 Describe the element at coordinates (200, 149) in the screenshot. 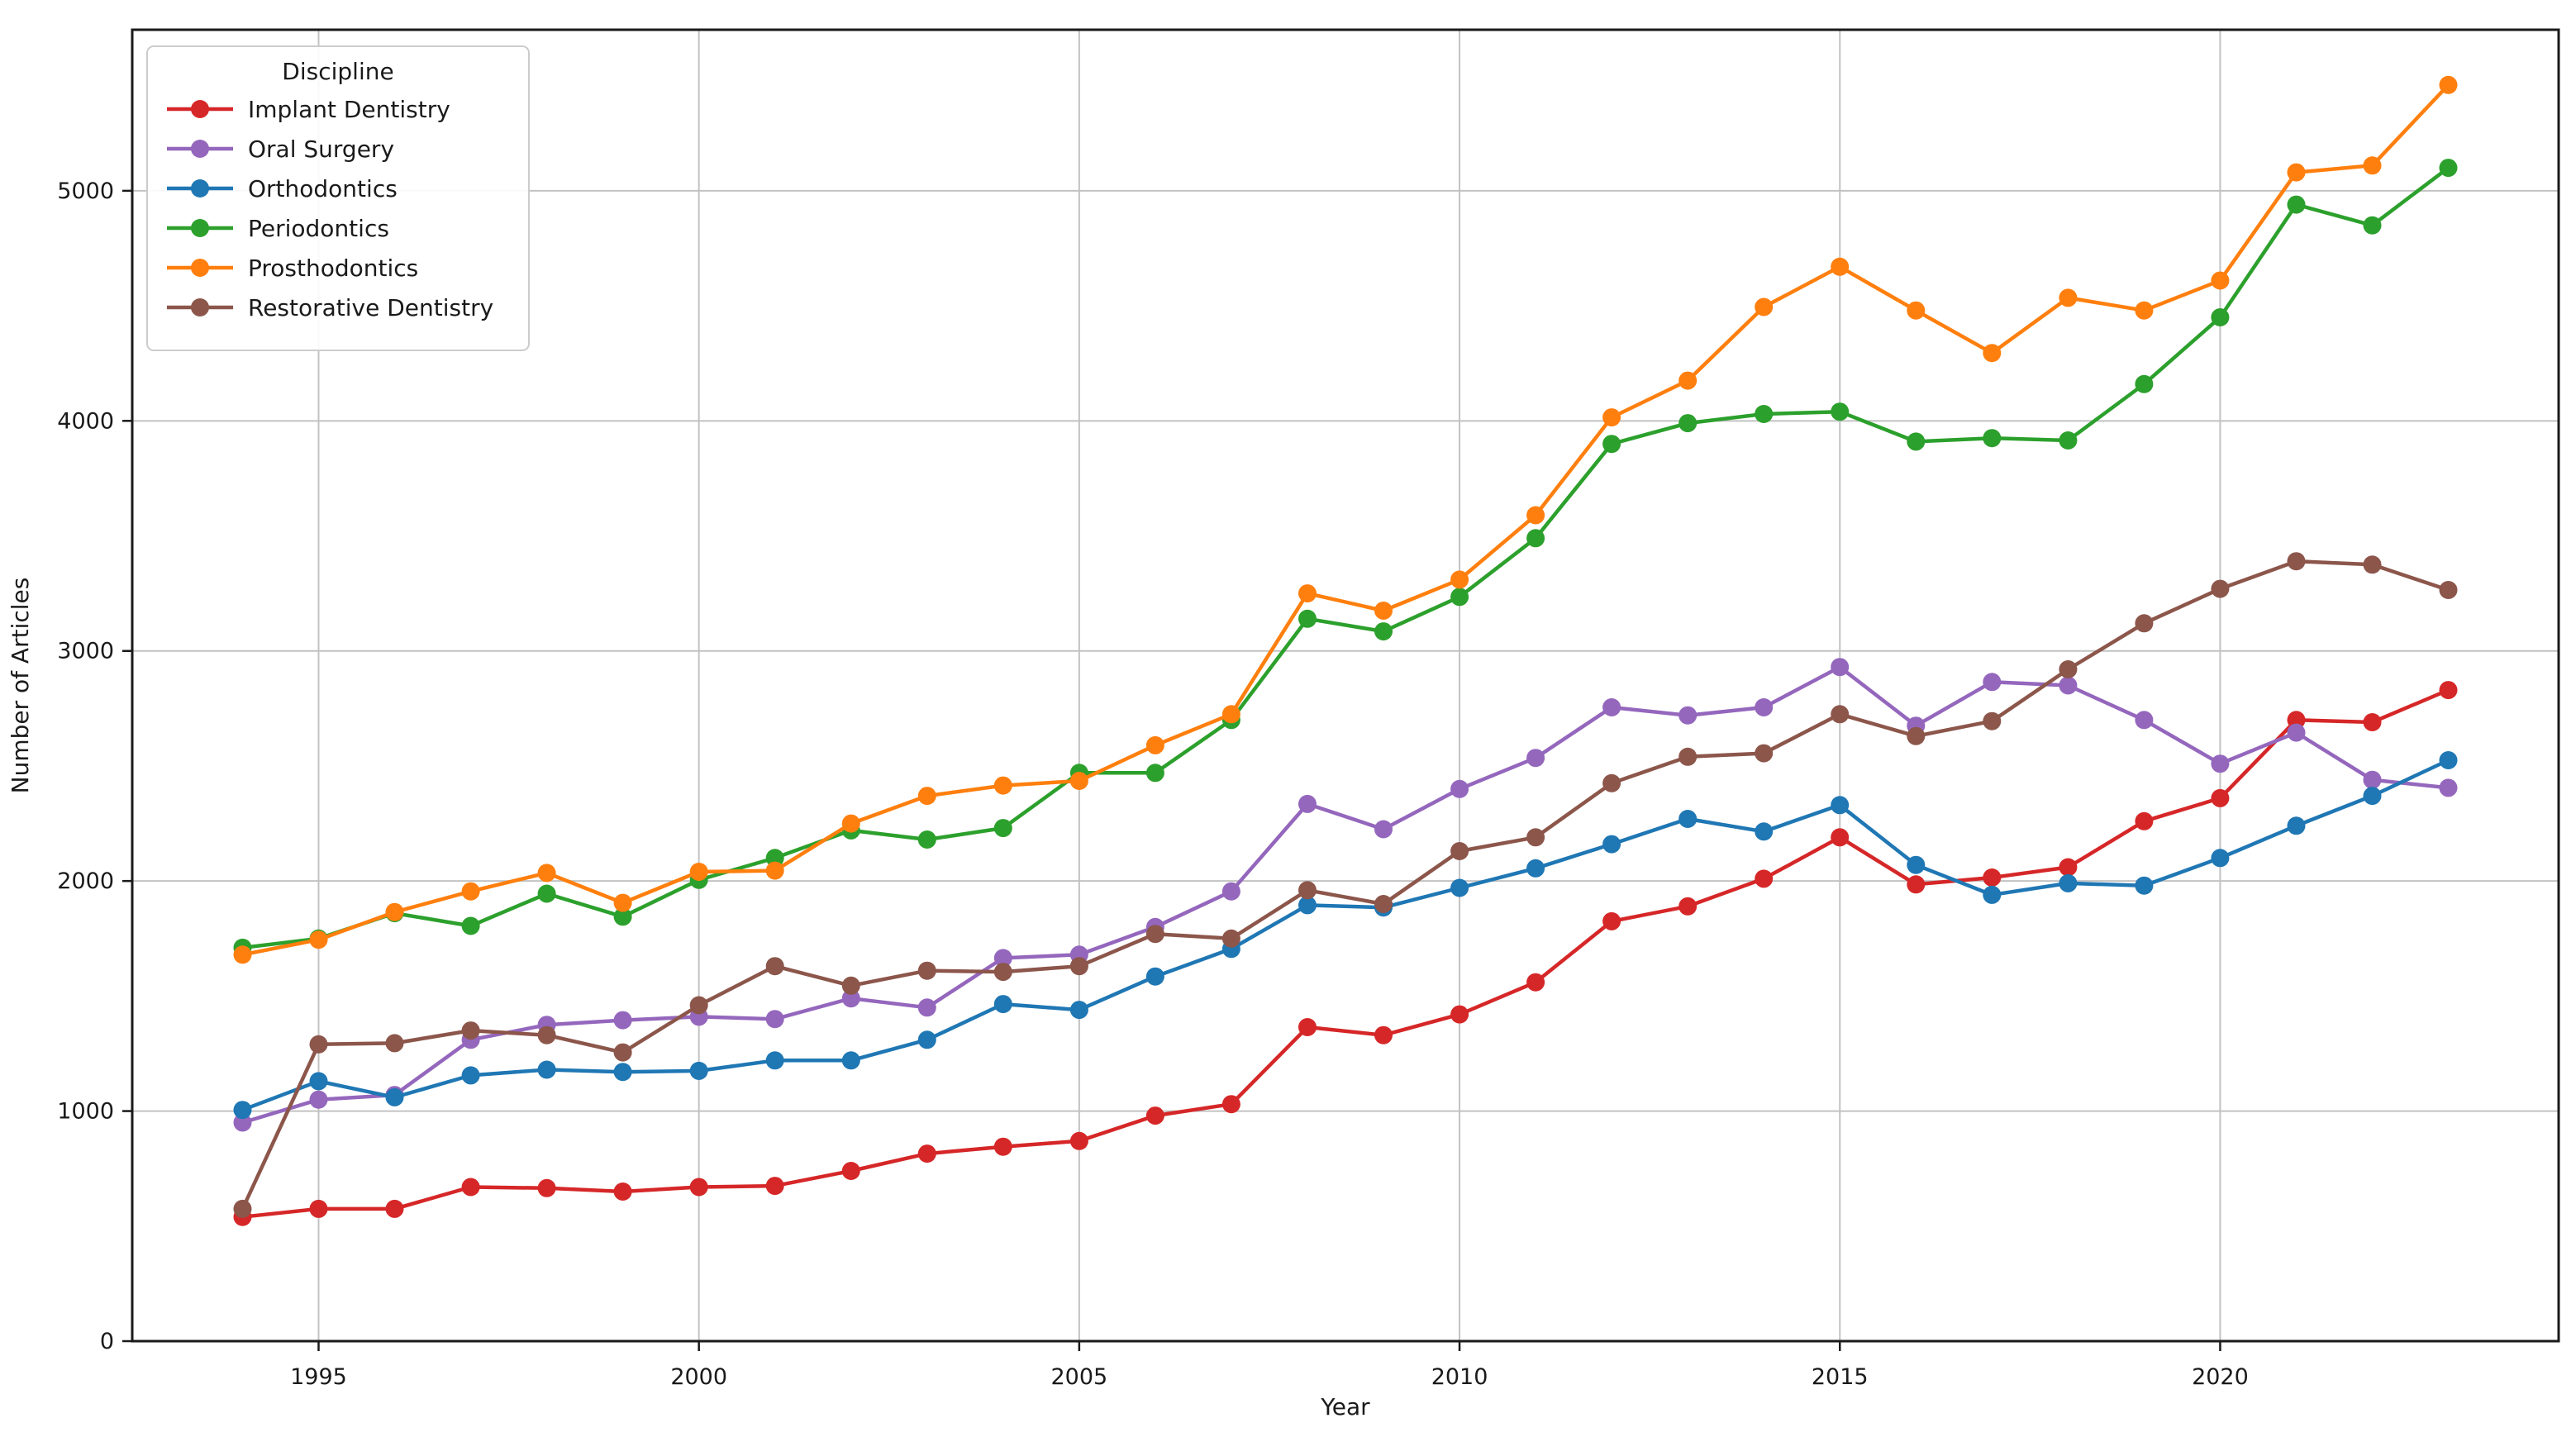

I see `legend-marker-oral-surgery` at that location.